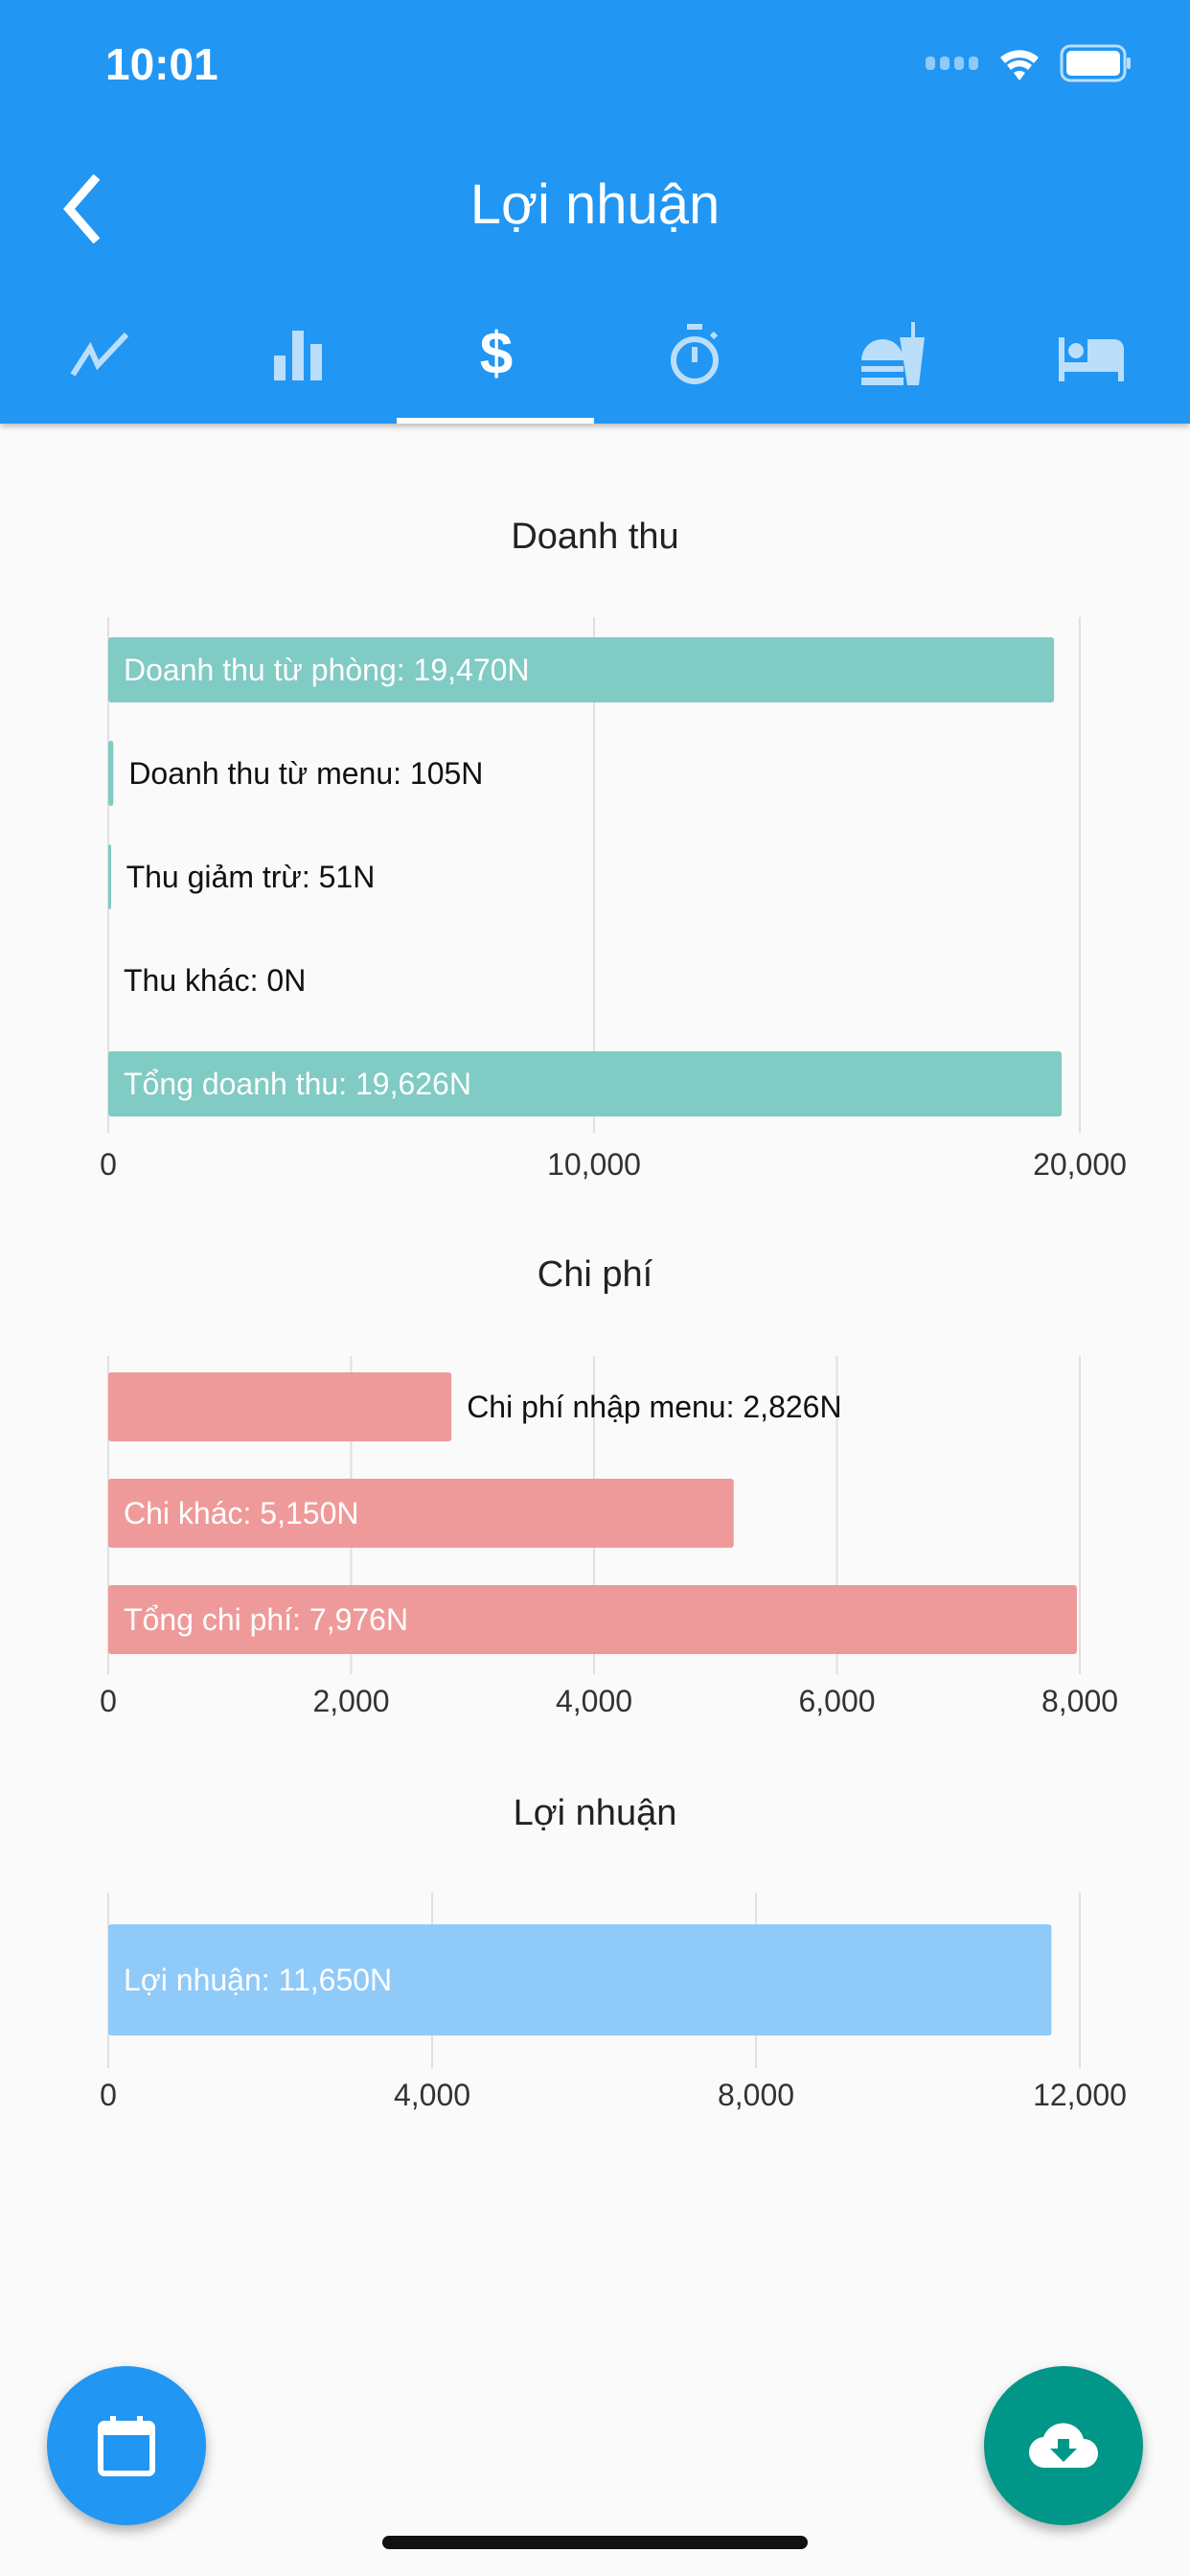 The height and width of the screenshot is (2576, 1190). I want to click on trending-up-icon, so click(99, 354).